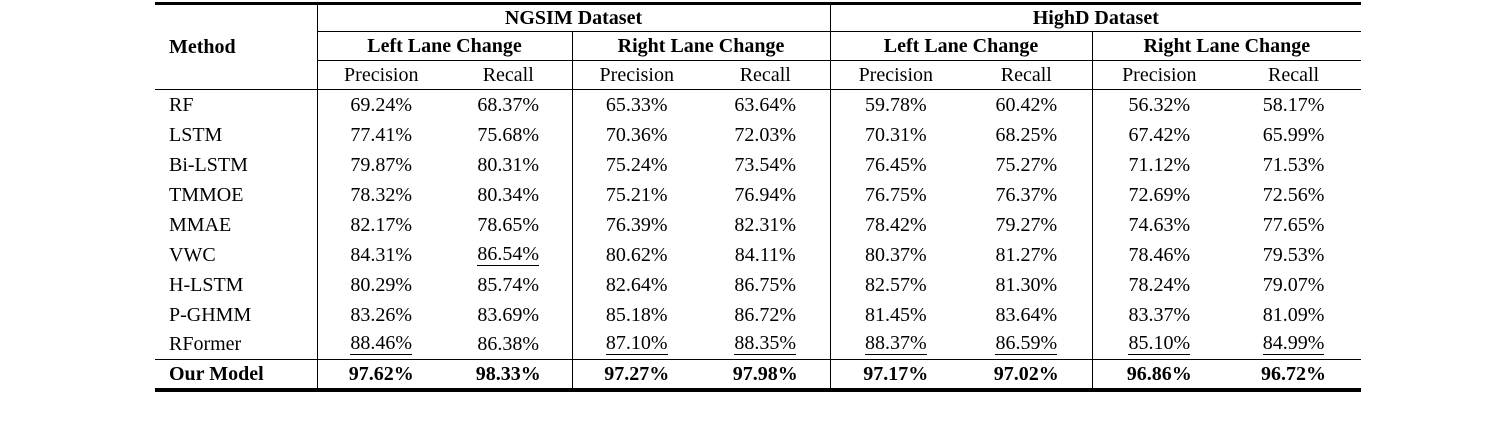 Image resolution: width=1511 pixels, height=436 pixels. What do you see at coordinates (1159, 104) in the screenshot?
I see `value-cell: 56.32%` at bounding box center [1159, 104].